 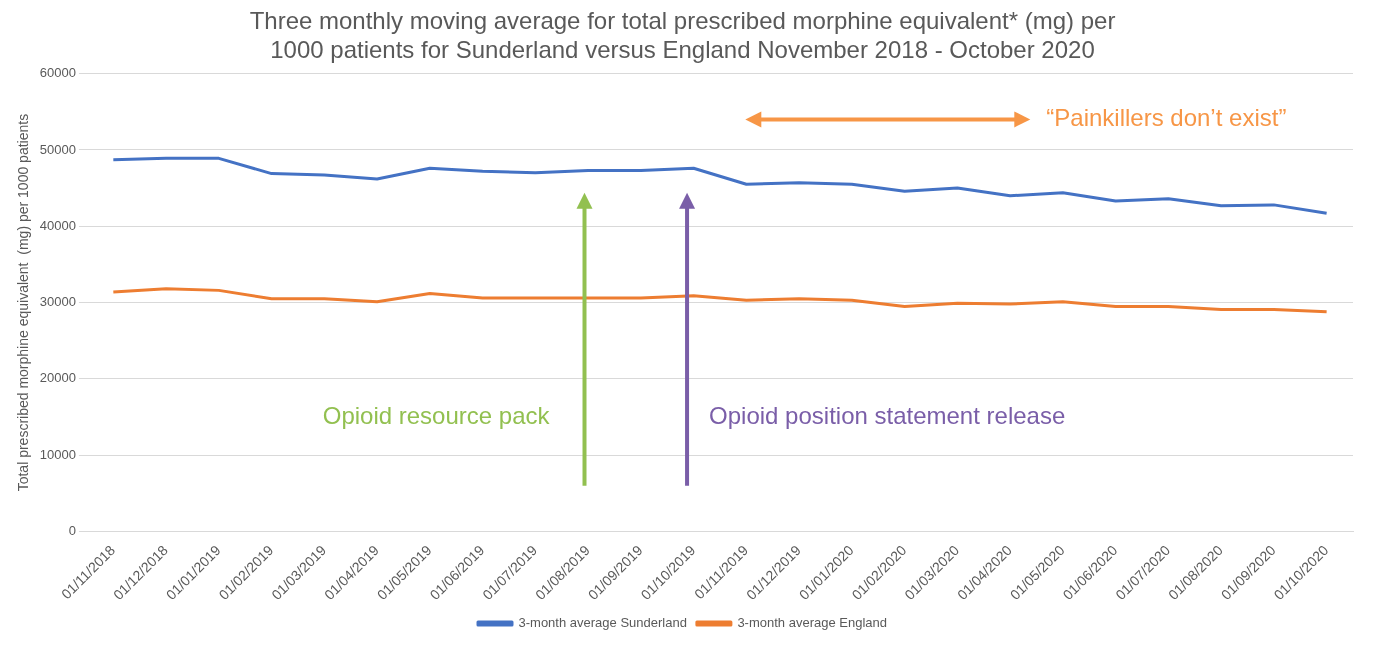 What do you see at coordinates (682, 49) in the screenshot?
I see `text: 1000 patients for Sunderland versus England November 2018 - October 2020` at bounding box center [682, 49].